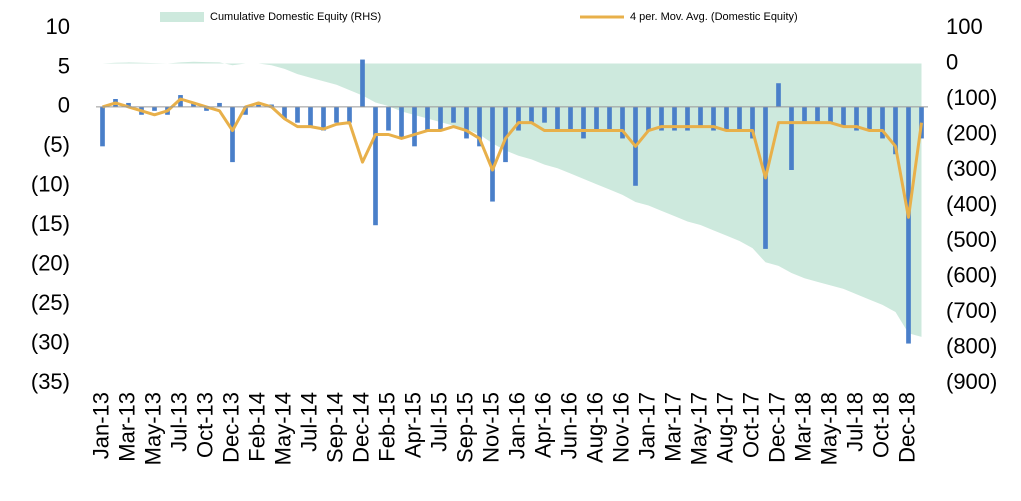 The image size is (1021, 501). I want to click on legend-label: Cumulative Domestic Equity (RHS), so click(295, 17).